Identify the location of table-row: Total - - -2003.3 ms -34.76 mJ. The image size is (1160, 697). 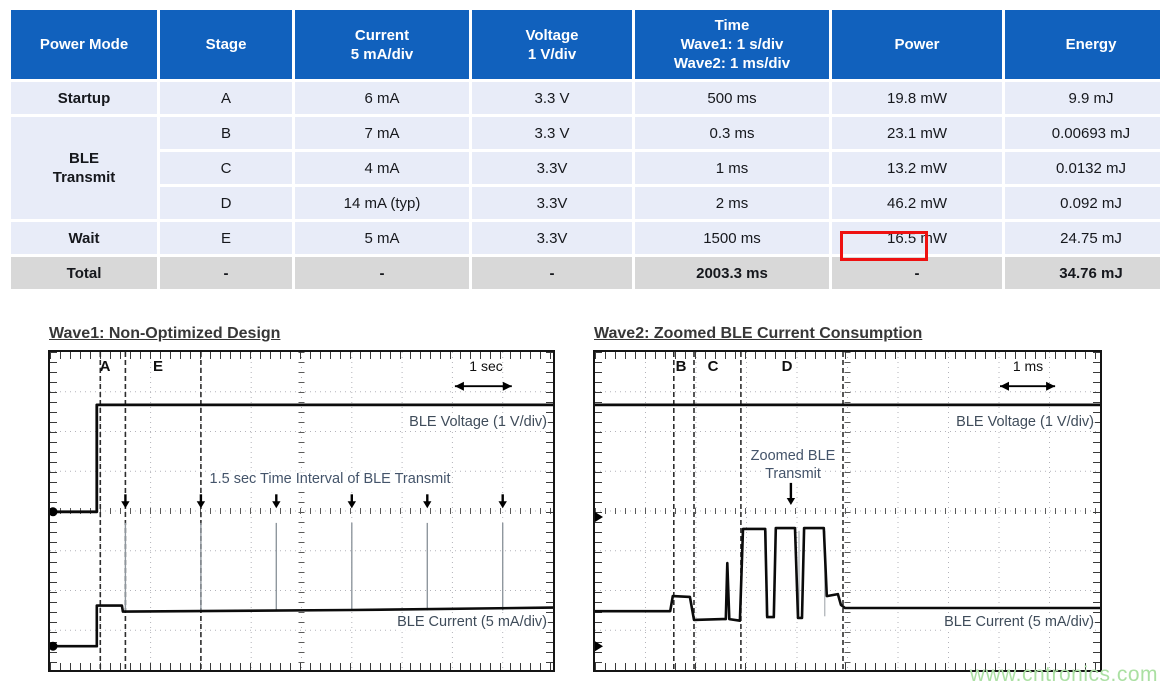
(585, 273).